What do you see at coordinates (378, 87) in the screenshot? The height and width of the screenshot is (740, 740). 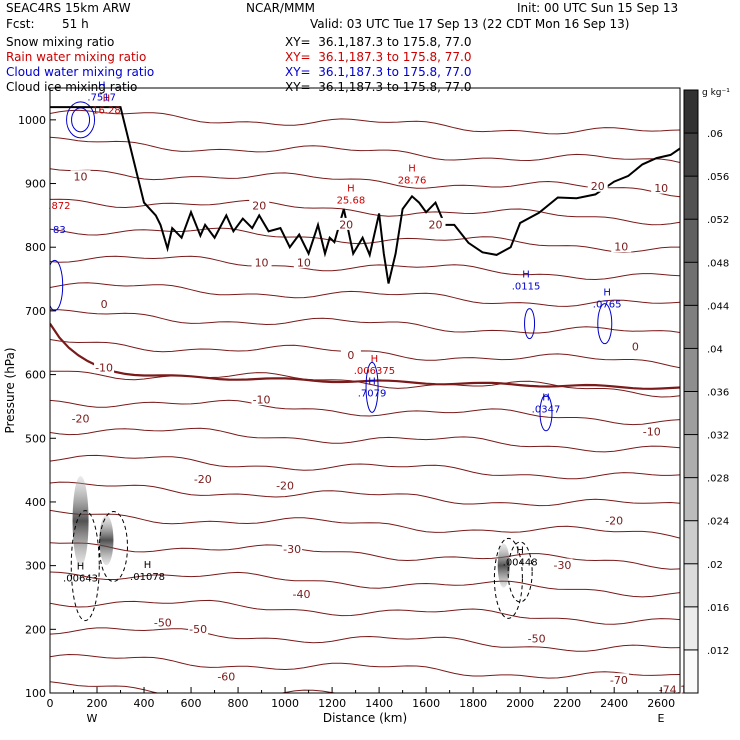 I see `field-xy-cloud-ice: XY= 36.1,187.3 to 175.8, 77.0` at bounding box center [378, 87].